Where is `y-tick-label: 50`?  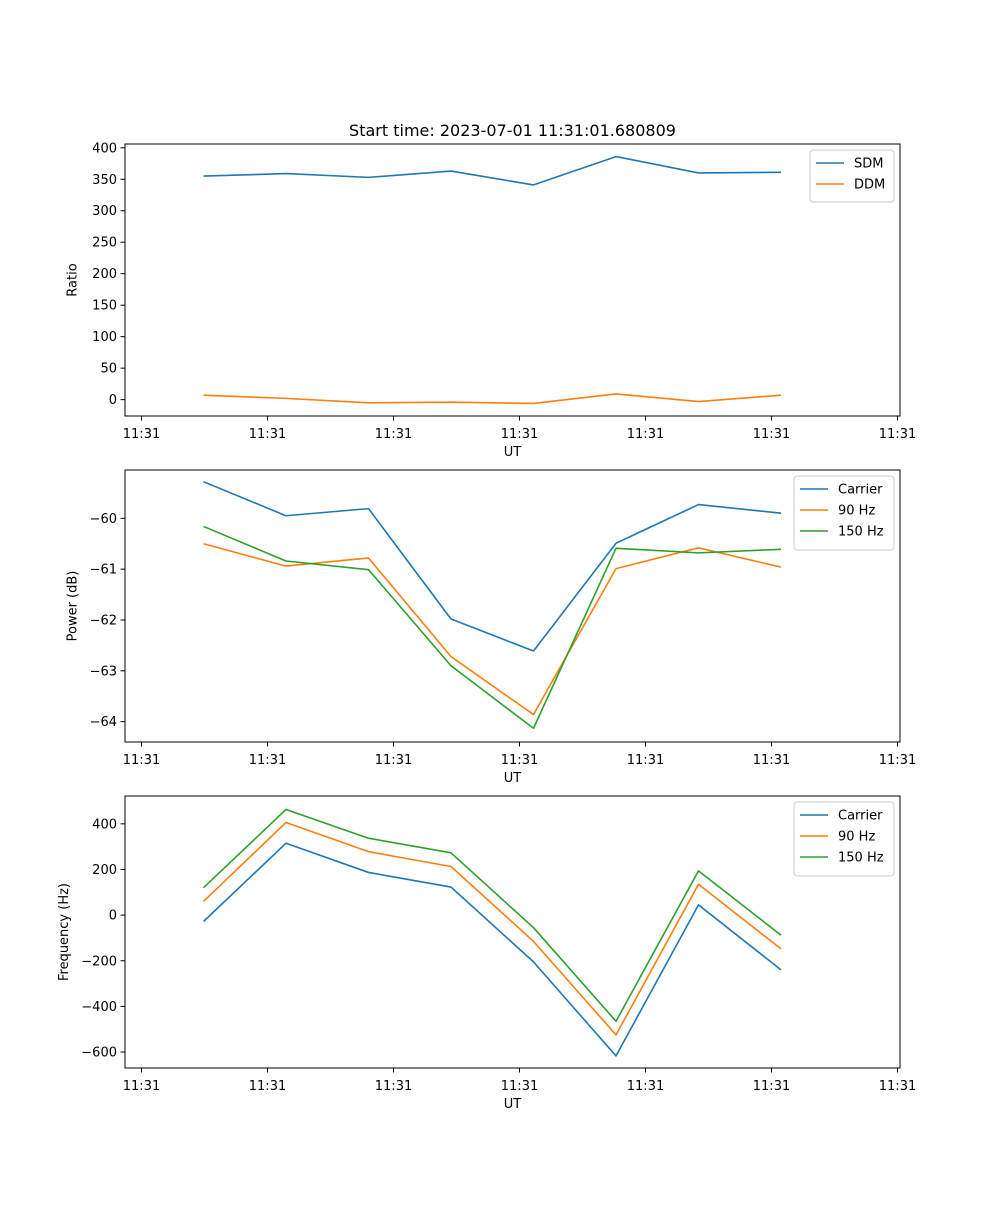 y-tick-label: 50 is located at coordinates (108, 369).